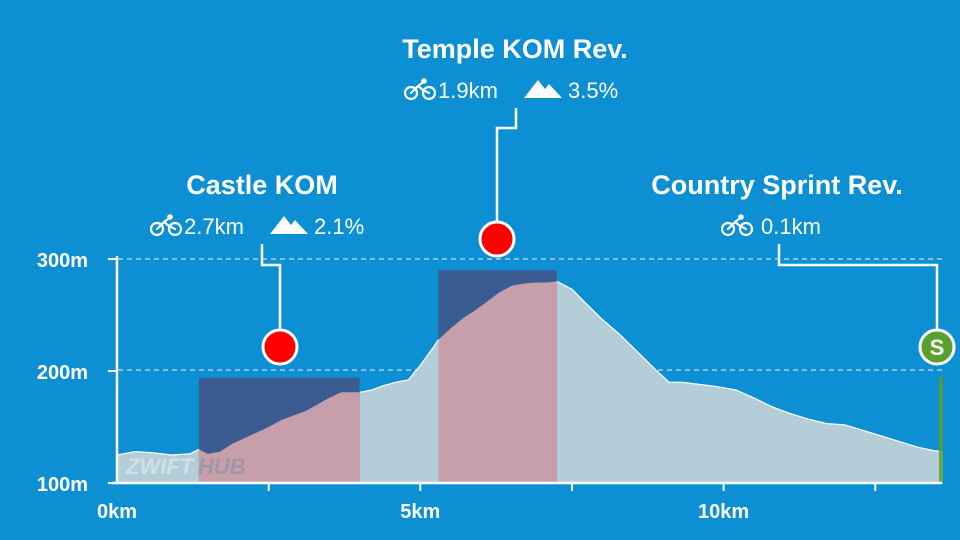 This screenshot has width=960, height=540. Describe the element at coordinates (339, 226) in the screenshot. I see `castle-kom-grade: 2.1%` at that location.